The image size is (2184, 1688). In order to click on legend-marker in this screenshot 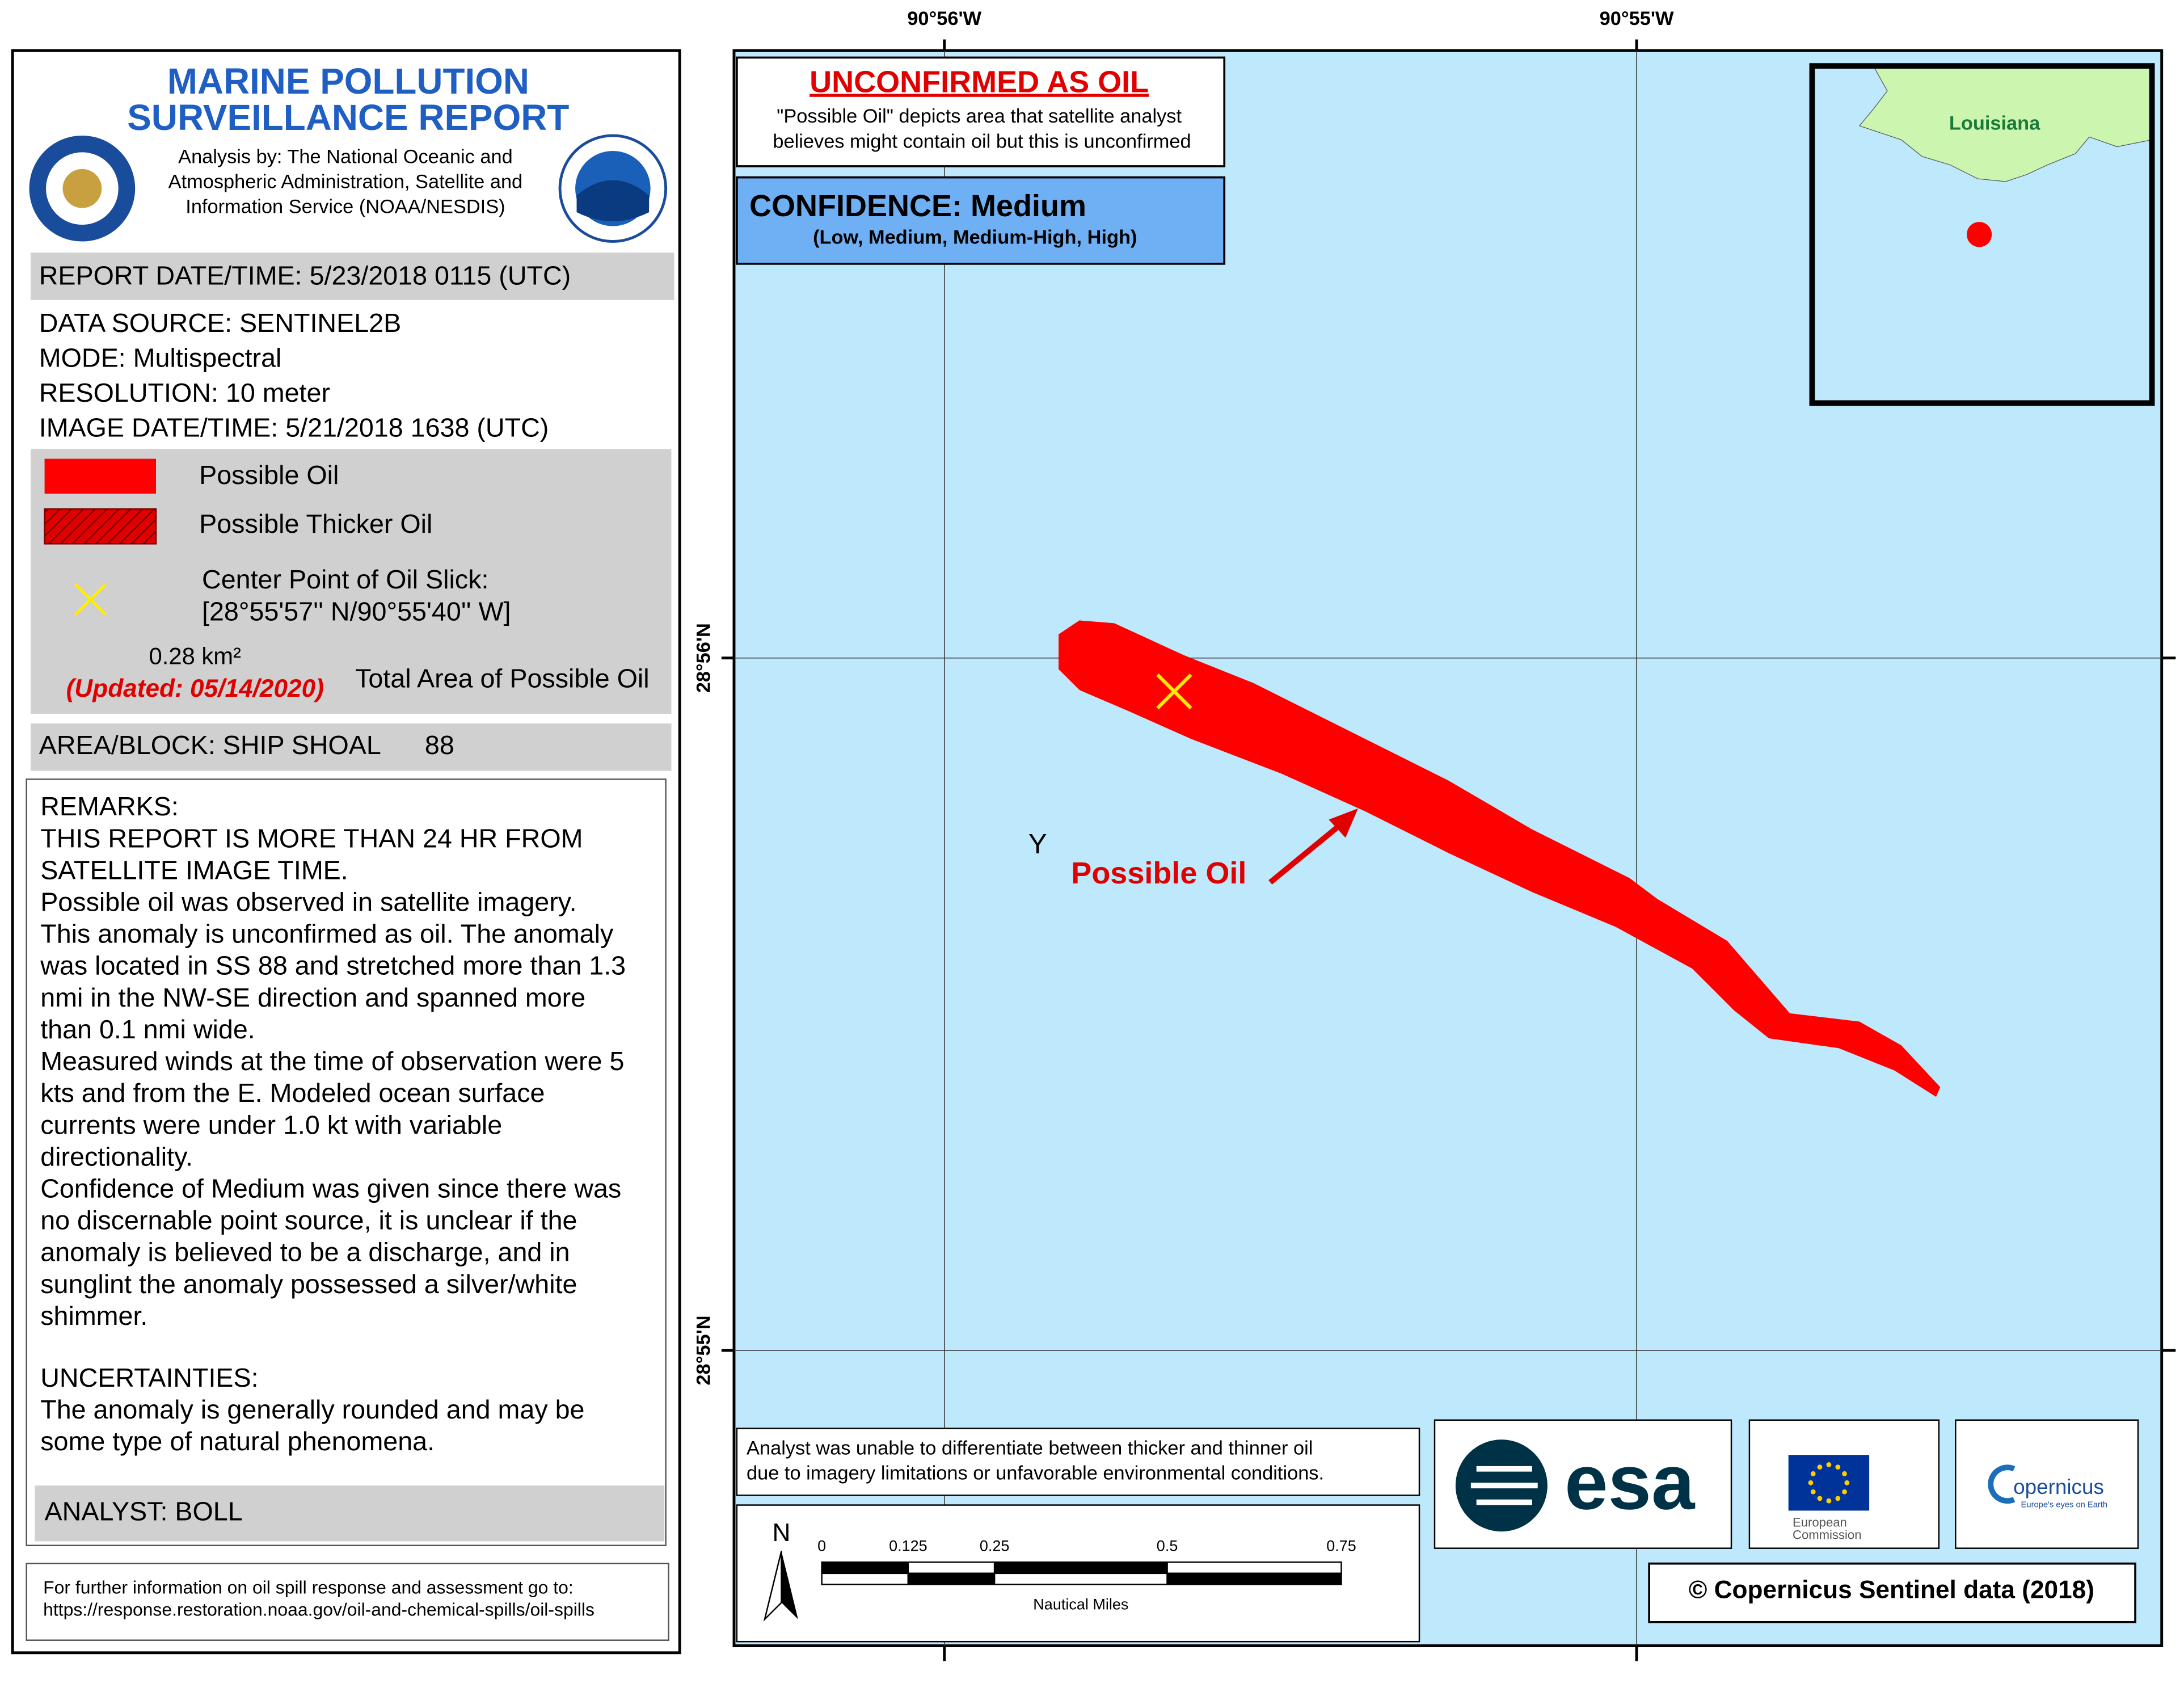, I will do `click(90, 599)`.